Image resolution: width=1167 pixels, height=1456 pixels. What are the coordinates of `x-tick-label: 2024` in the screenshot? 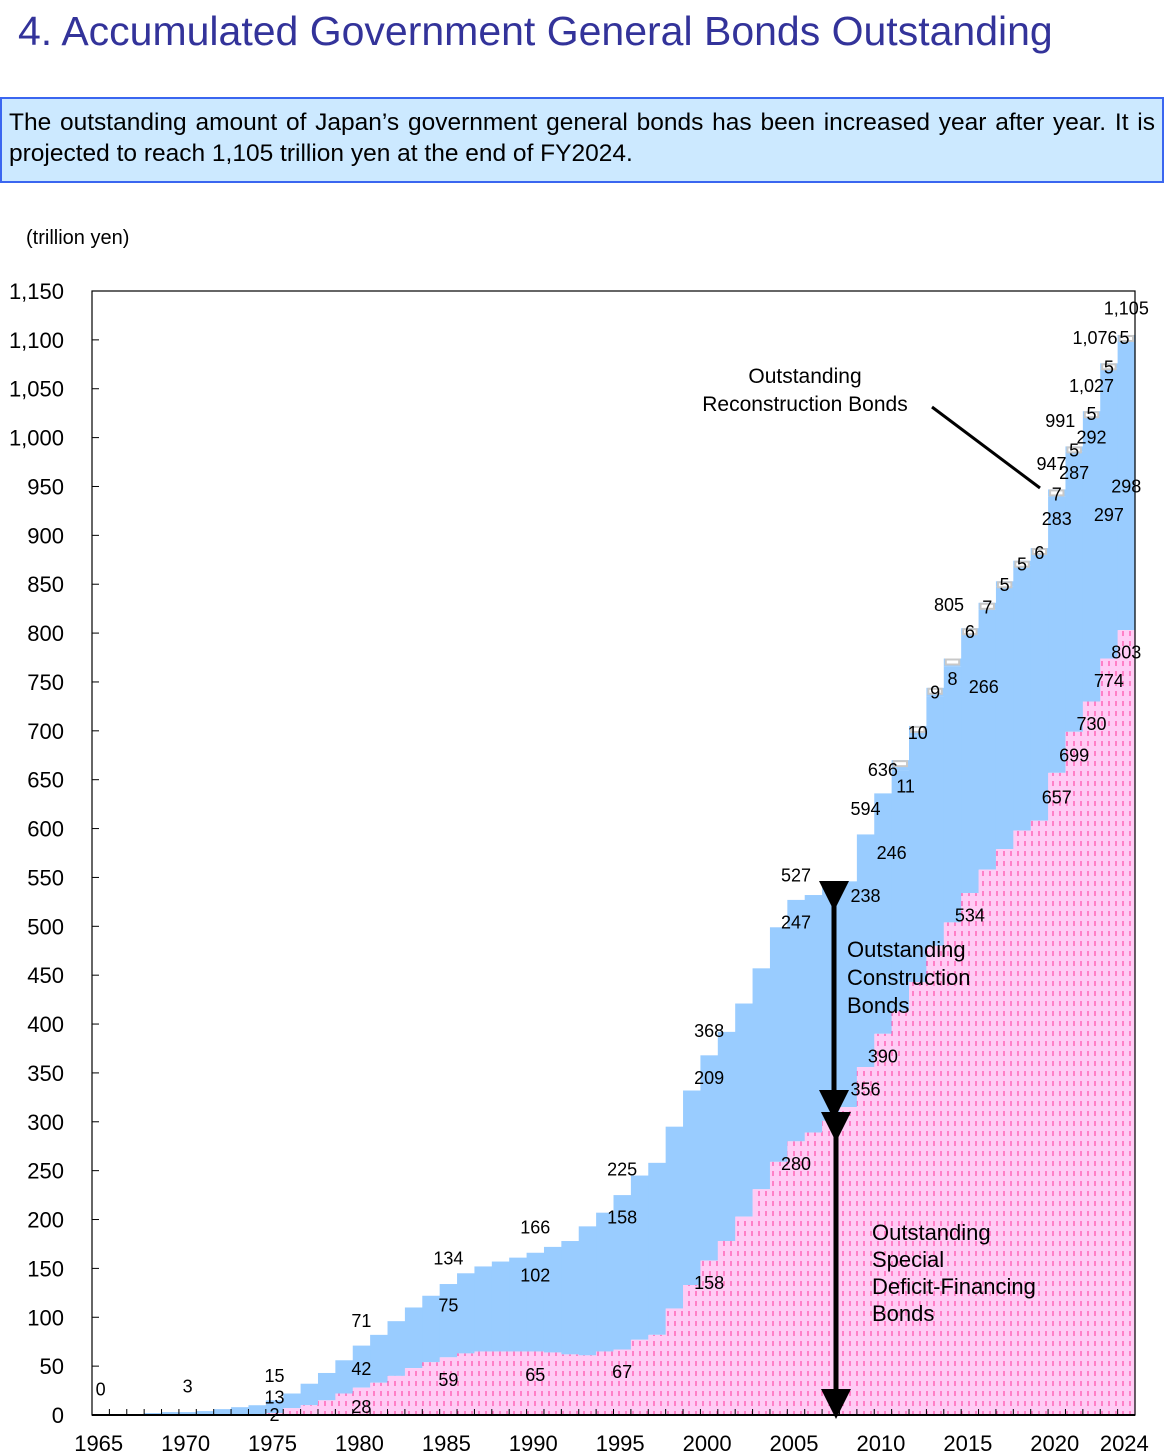 It's located at (1124, 1443).